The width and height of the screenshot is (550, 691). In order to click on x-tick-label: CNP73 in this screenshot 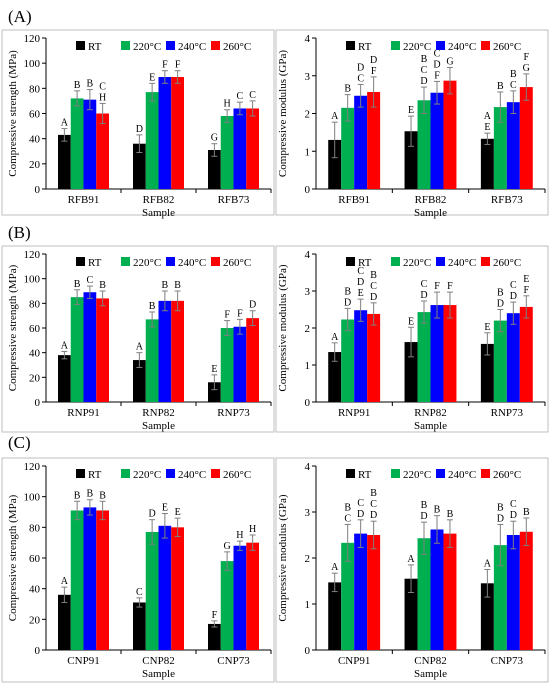, I will do `click(233, 661)`.